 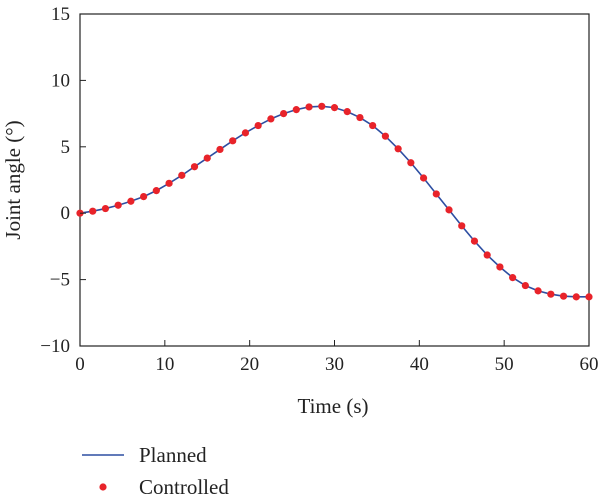 What do you see at coordinates (419, 364) in the screenshot?
I see `x-tick-label: 40` at bounding box center [419, 364].